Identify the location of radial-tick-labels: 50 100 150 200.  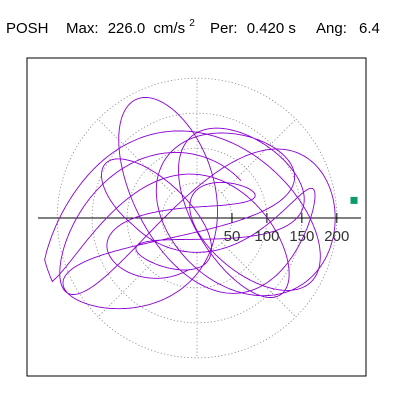
(287, 236).